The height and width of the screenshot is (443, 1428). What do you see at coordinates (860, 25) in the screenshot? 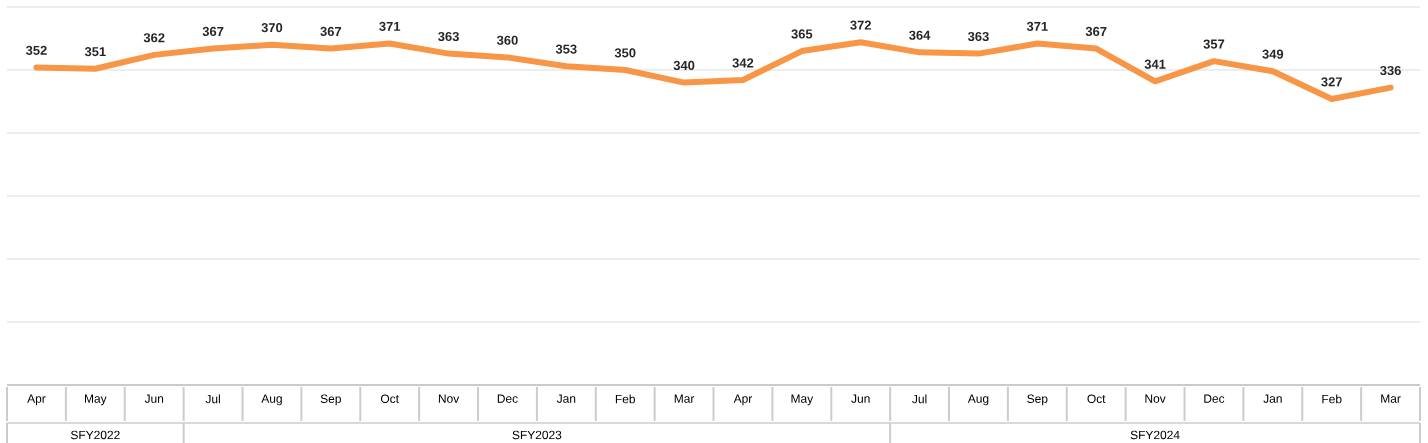
I see `data-label: 372` at bounding box center [860, 25].